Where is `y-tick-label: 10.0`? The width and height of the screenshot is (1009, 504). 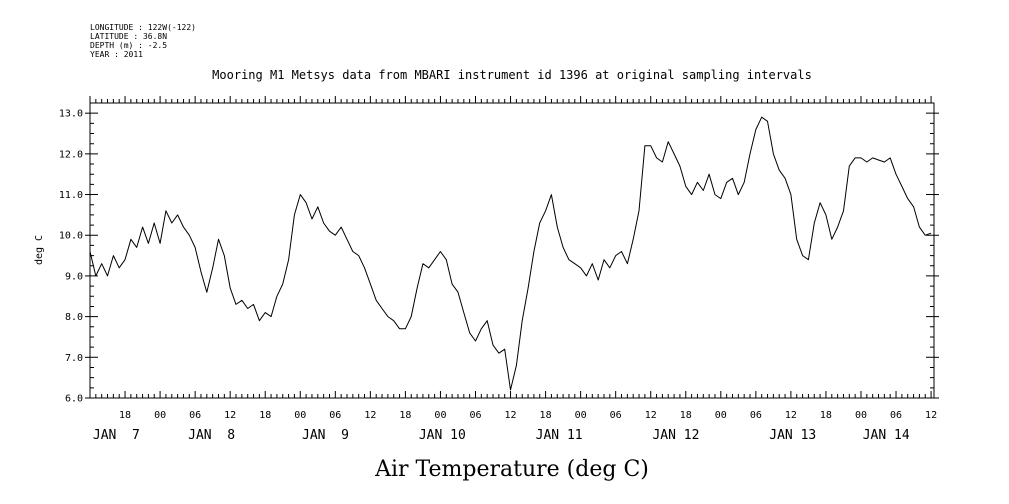
y-tick-label: 10.0 is located at coordinates (71, 236).